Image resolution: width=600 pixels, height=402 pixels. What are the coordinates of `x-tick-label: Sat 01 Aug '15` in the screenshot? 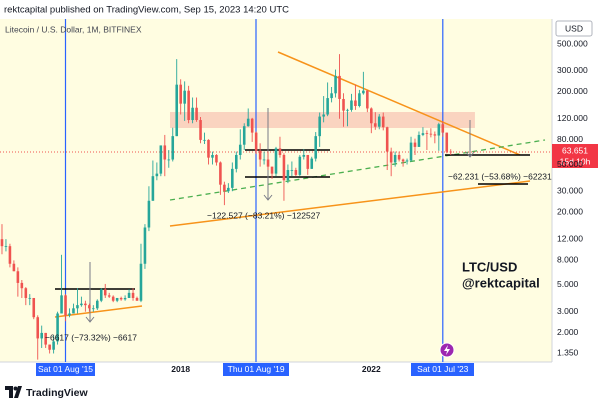 It's located at (65, 369).